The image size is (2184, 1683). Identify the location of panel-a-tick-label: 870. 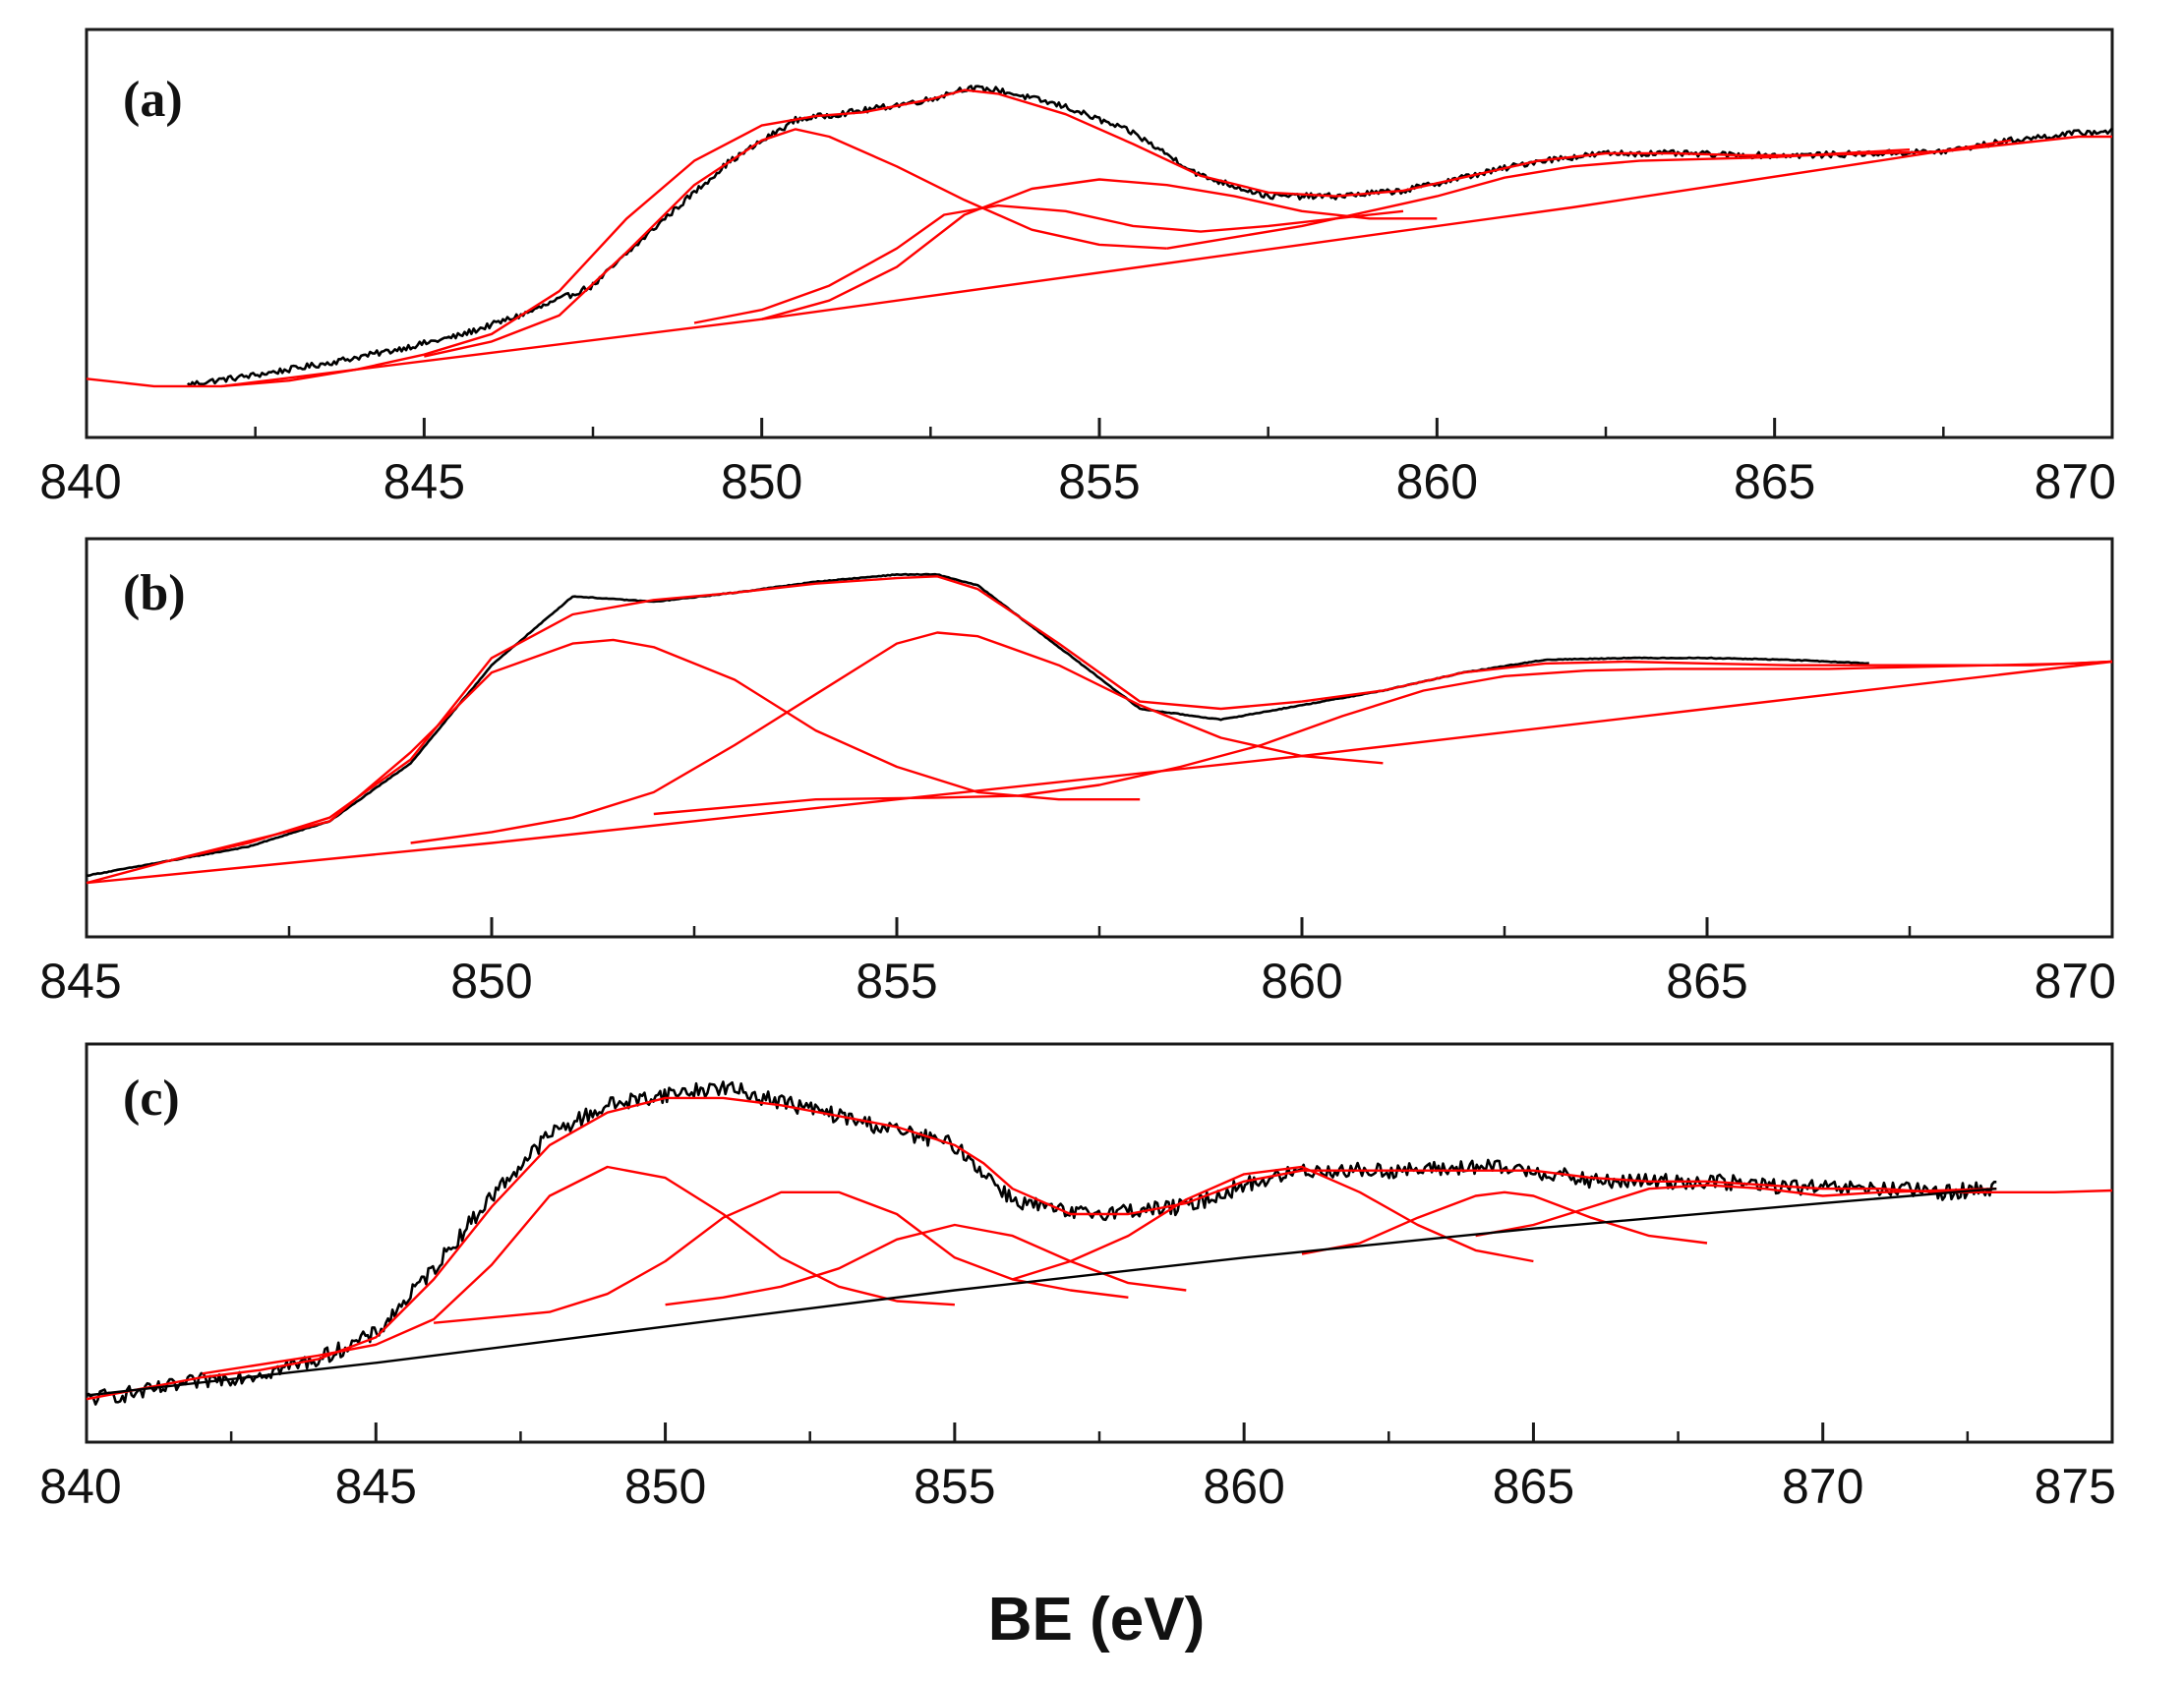
(2075, 482).